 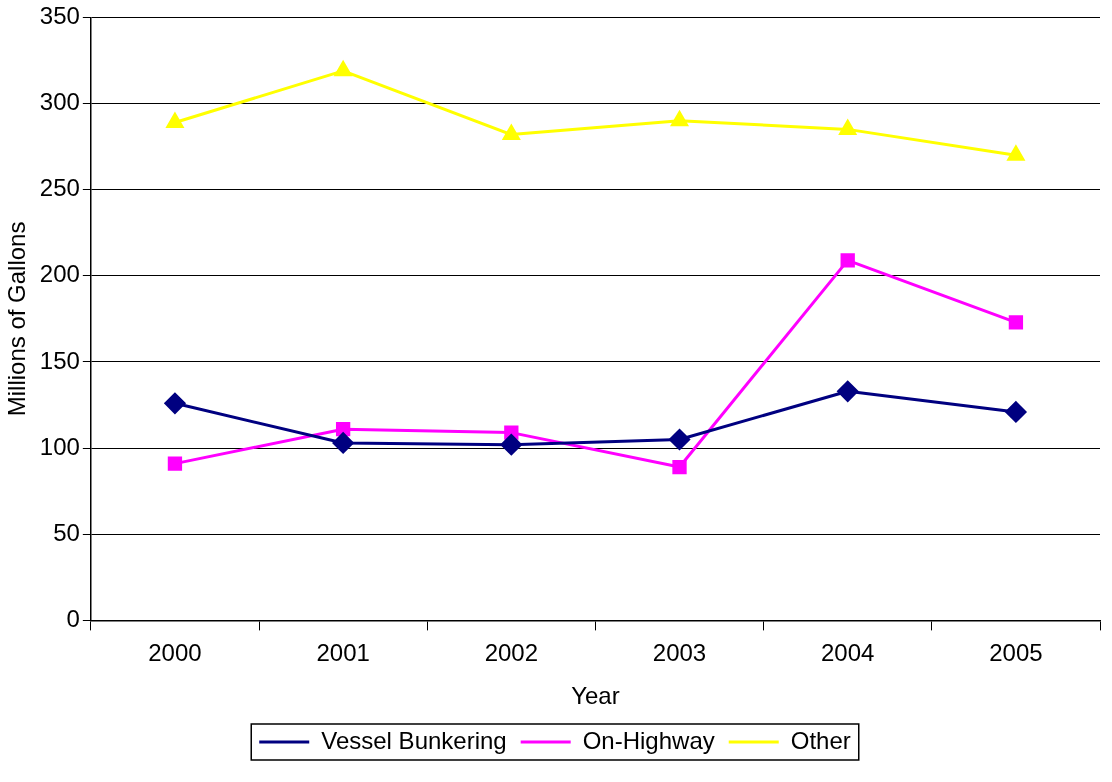 I want to click on y-tick-label: 300, so click(x=59, y=102).